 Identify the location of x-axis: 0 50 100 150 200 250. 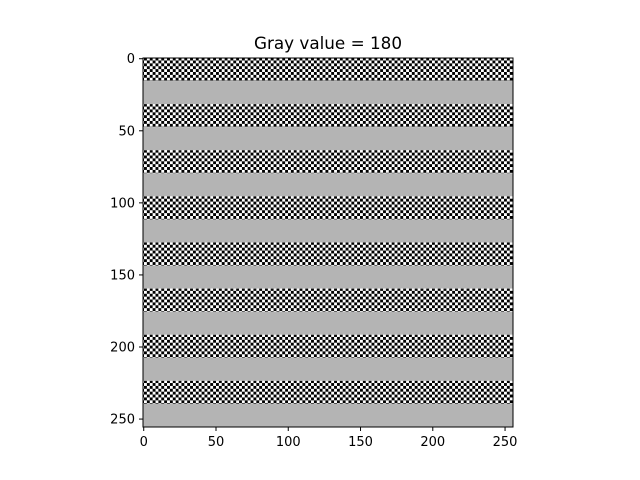
(329, 438).